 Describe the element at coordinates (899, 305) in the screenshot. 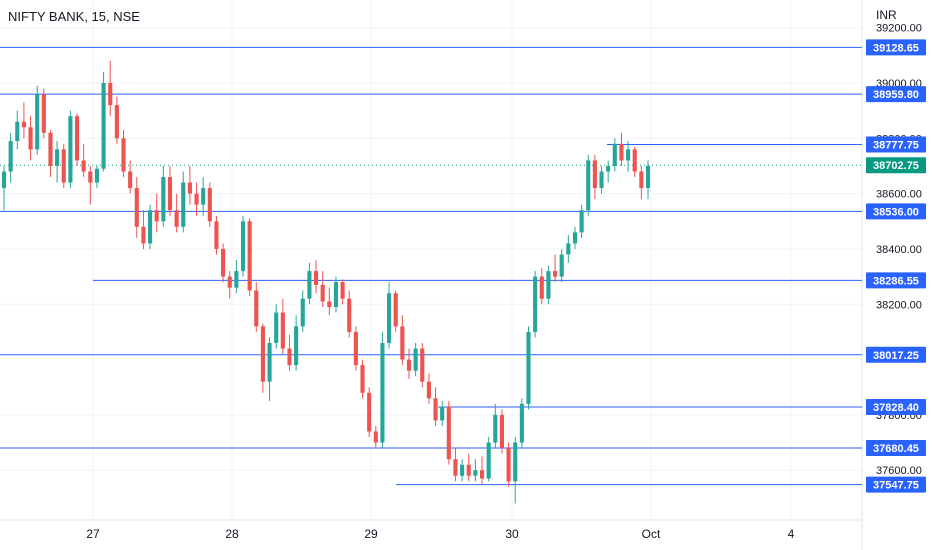

I see `y-tick-label: 38200.00` at that location.